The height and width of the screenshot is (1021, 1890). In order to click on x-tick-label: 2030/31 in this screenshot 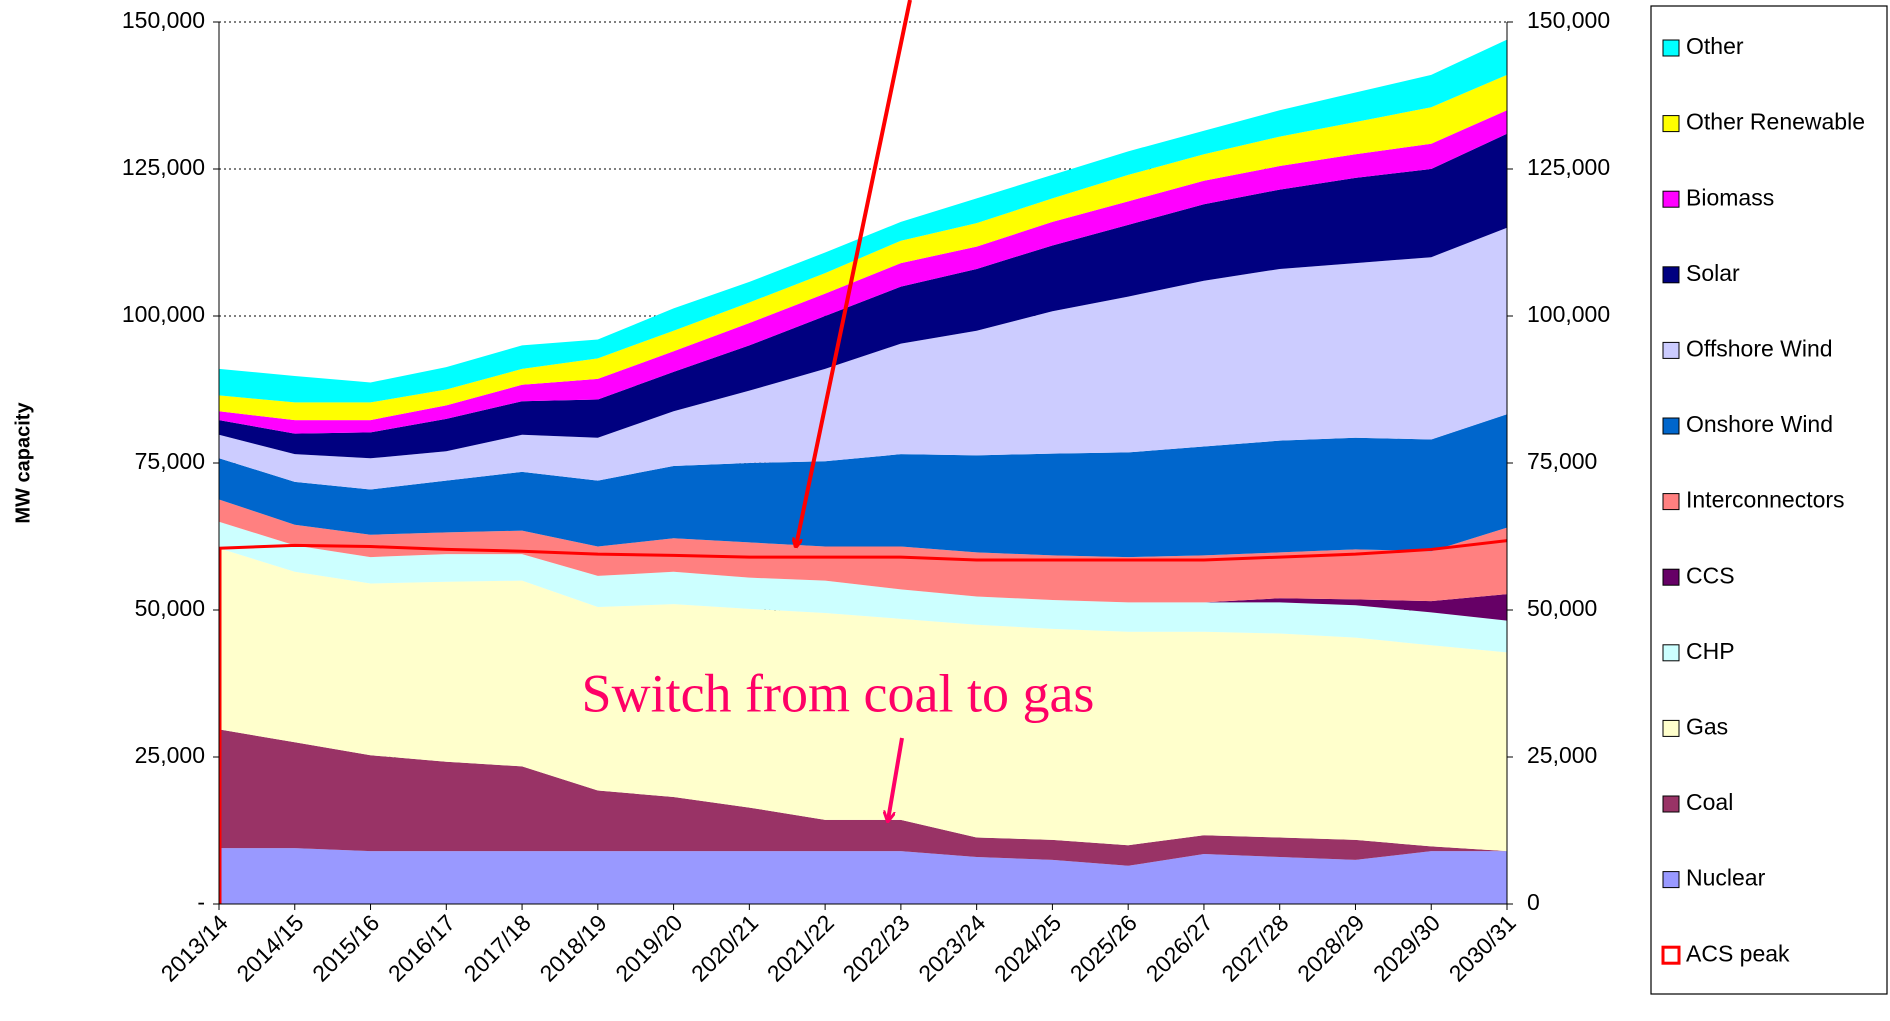, I will do `click(1482, 947)`.